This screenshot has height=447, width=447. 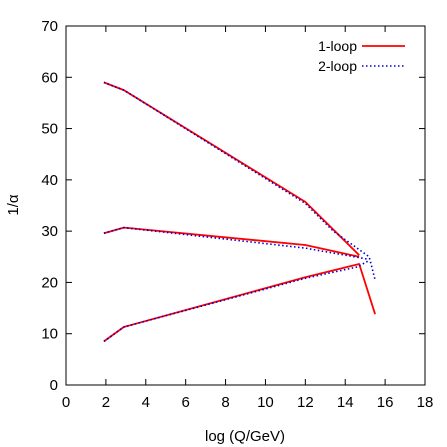 I want to click on y-tick-label-6: 60, so click(x=49, y=77).